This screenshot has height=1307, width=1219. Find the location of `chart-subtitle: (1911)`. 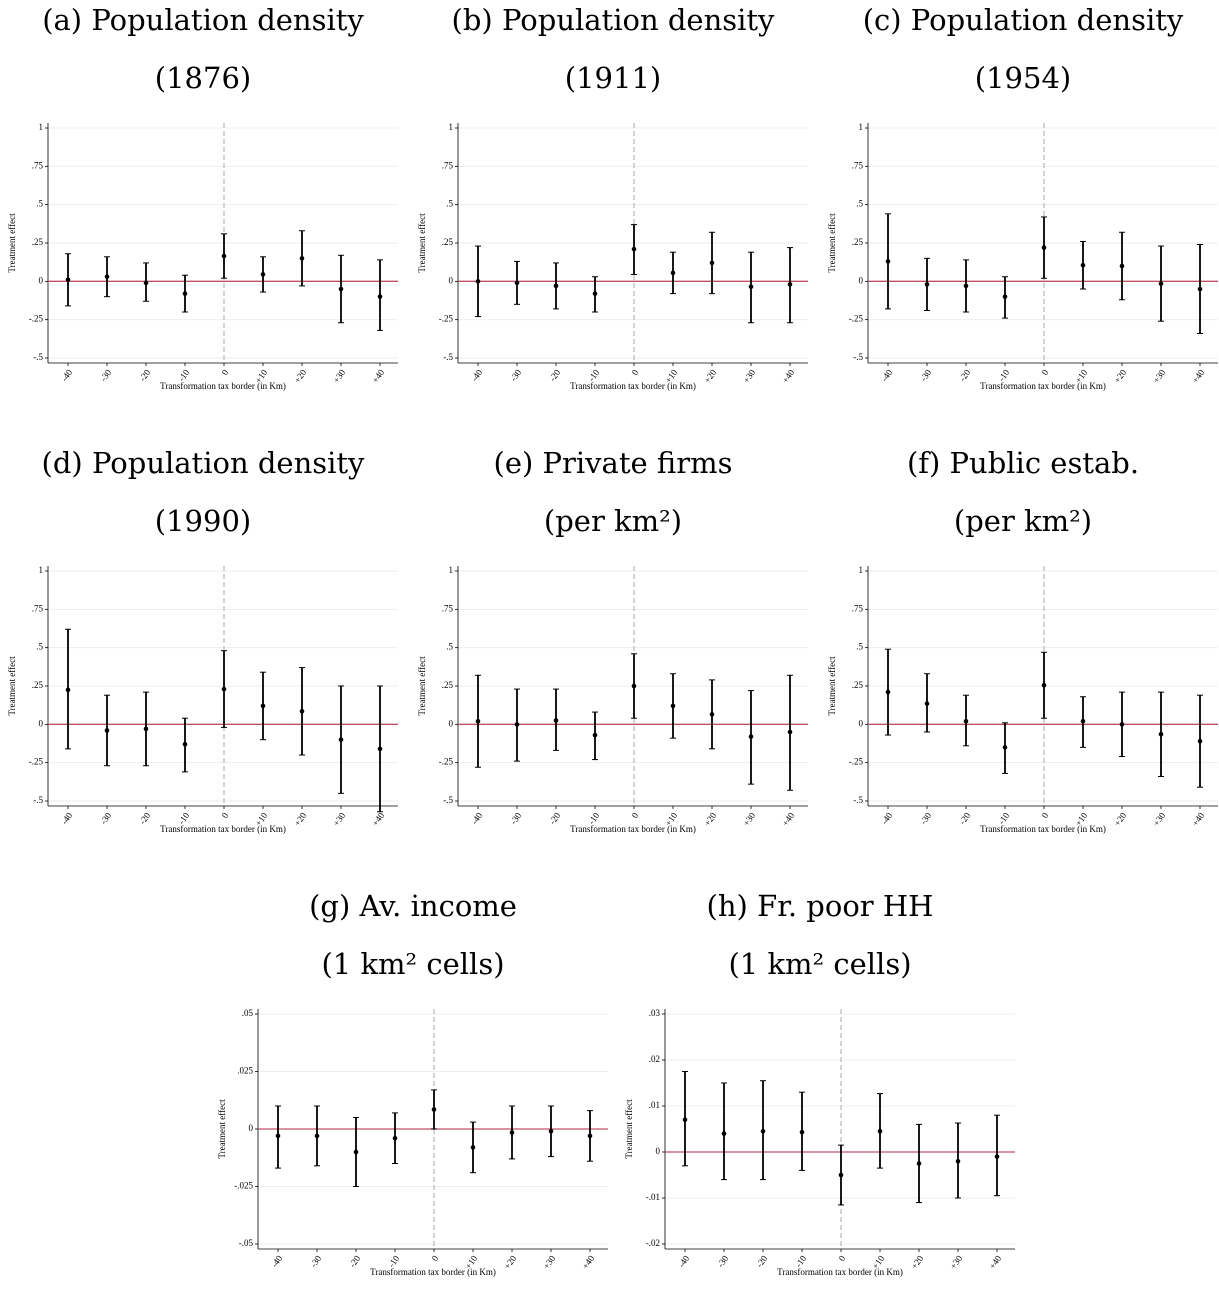

chart-subtitle: (1911) is located at coordinates (613, 78).